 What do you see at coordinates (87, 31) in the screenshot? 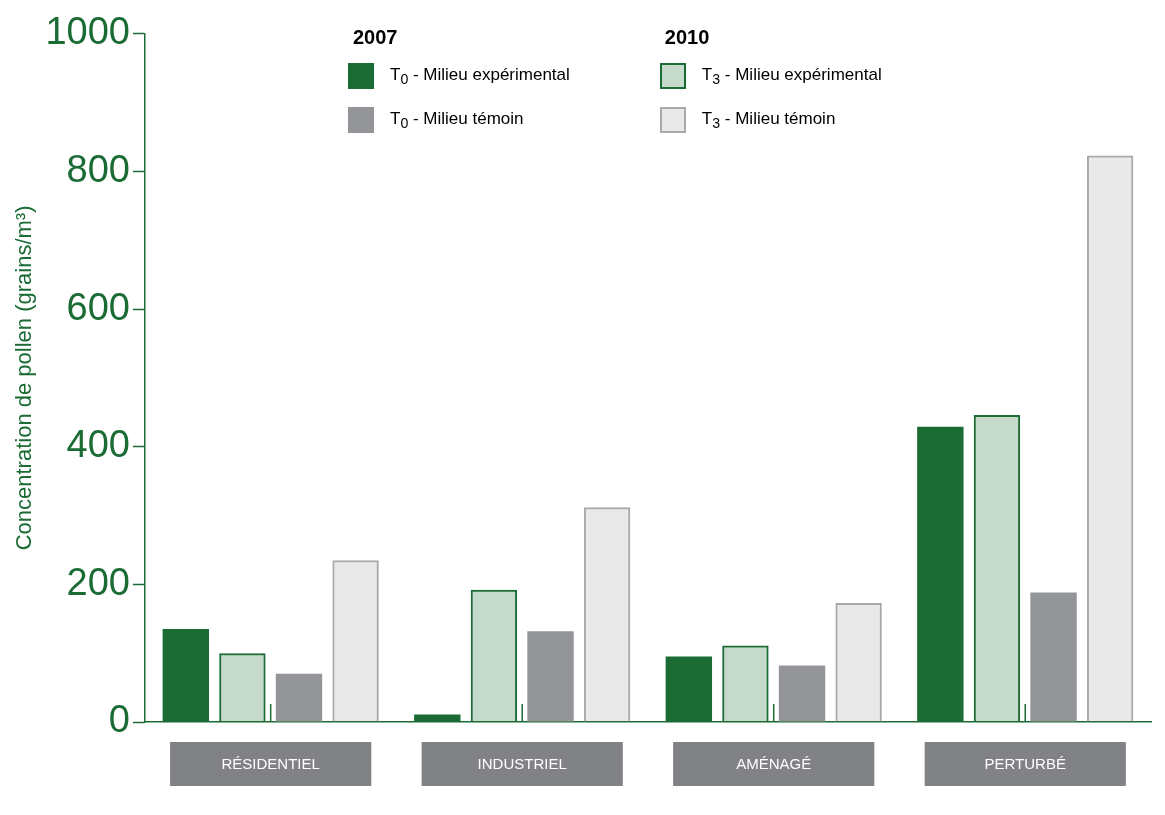
I see `y-tick-label: 1000` at bounding box center [87, 31].